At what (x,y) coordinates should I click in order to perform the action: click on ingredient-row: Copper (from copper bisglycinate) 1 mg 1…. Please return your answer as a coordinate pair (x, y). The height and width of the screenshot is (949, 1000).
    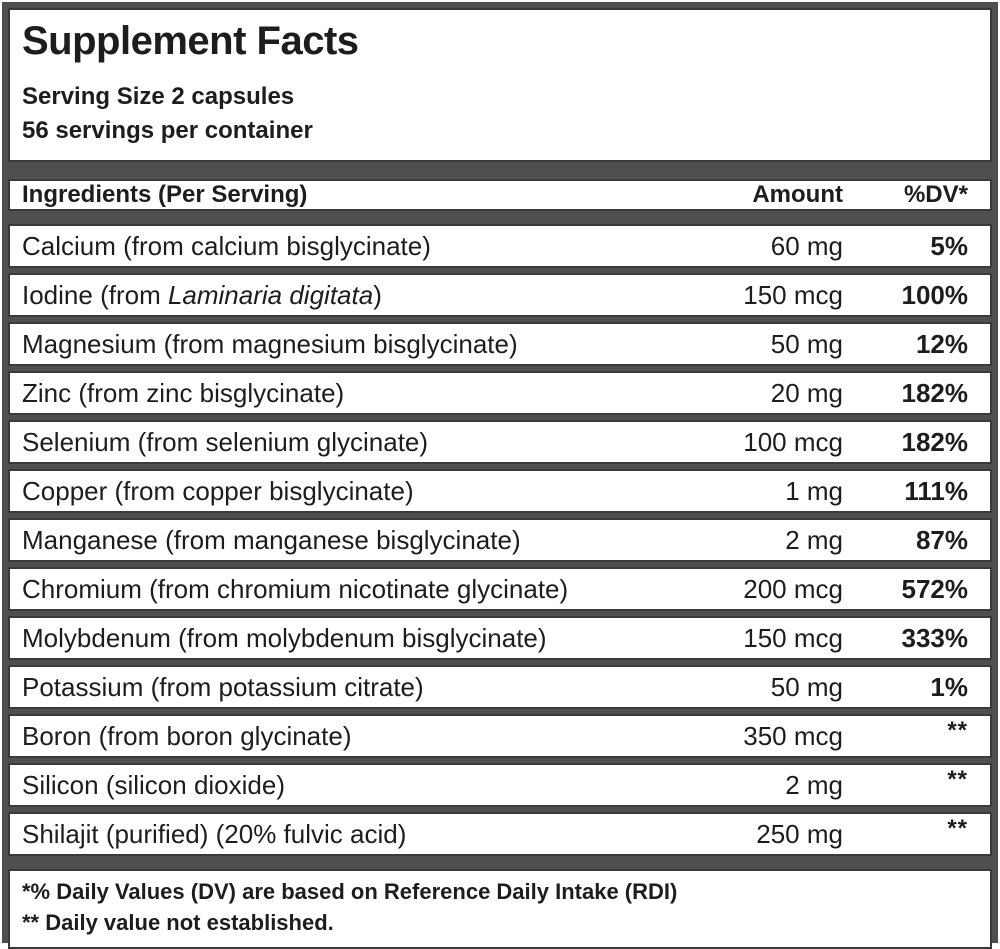
    Looking at the image, I should click on (500, 491).